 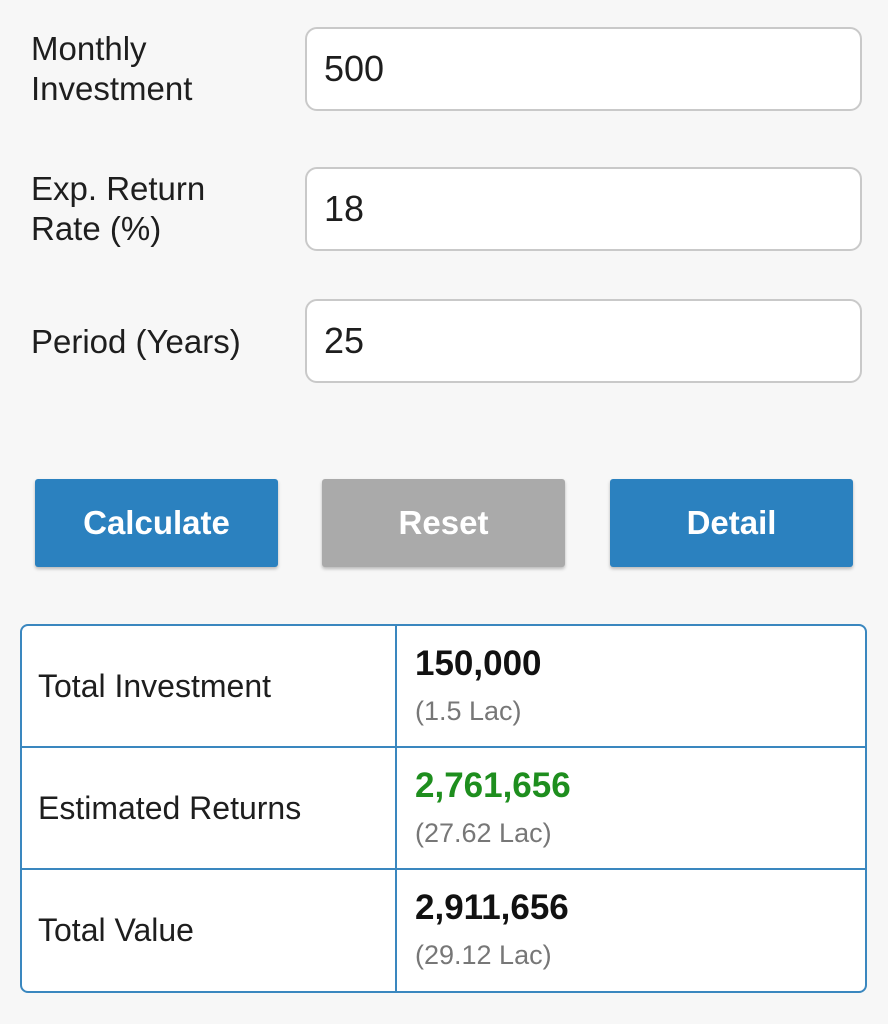 I want to click on return-rate-input, so click(x=583, y=209).